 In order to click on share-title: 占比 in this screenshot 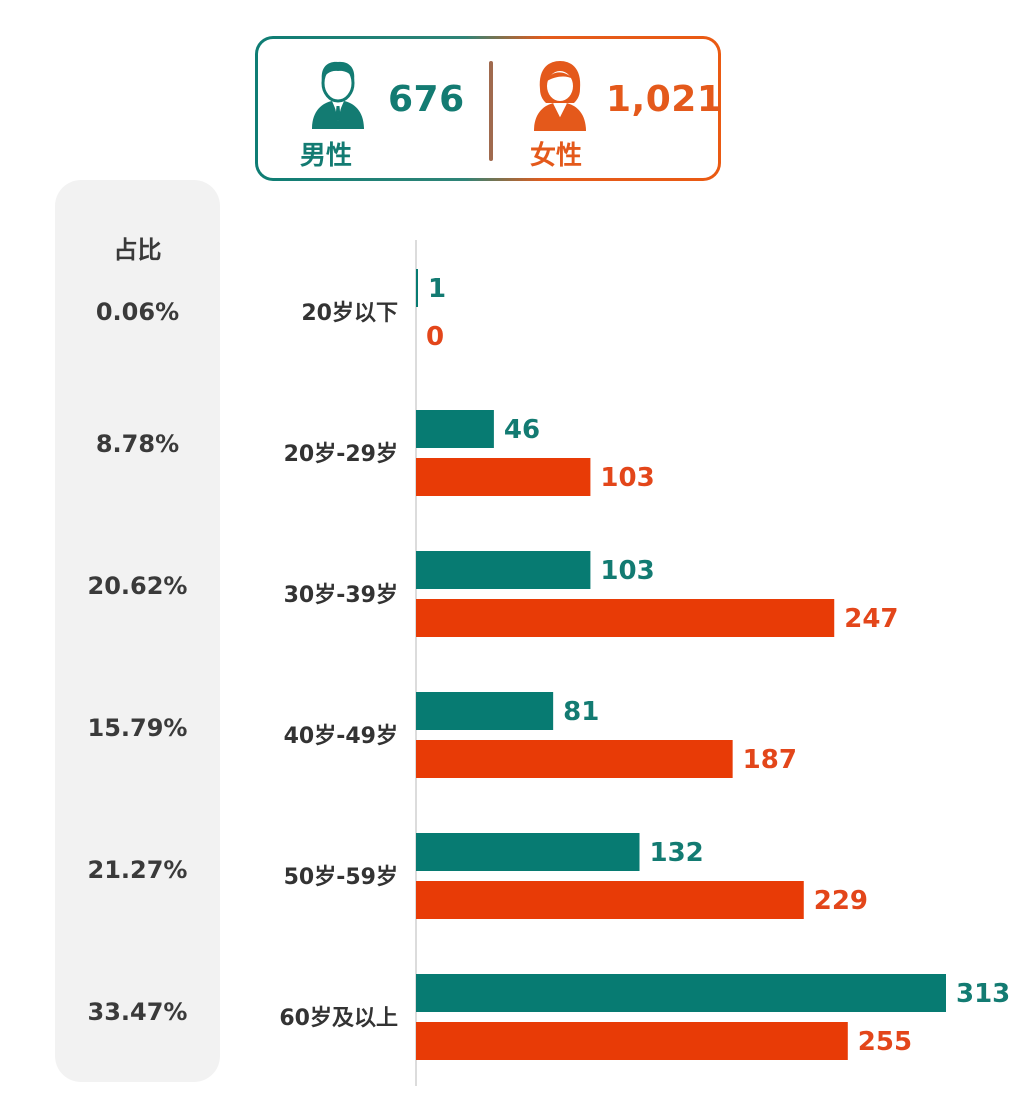, I will do `click(137, 250)`.